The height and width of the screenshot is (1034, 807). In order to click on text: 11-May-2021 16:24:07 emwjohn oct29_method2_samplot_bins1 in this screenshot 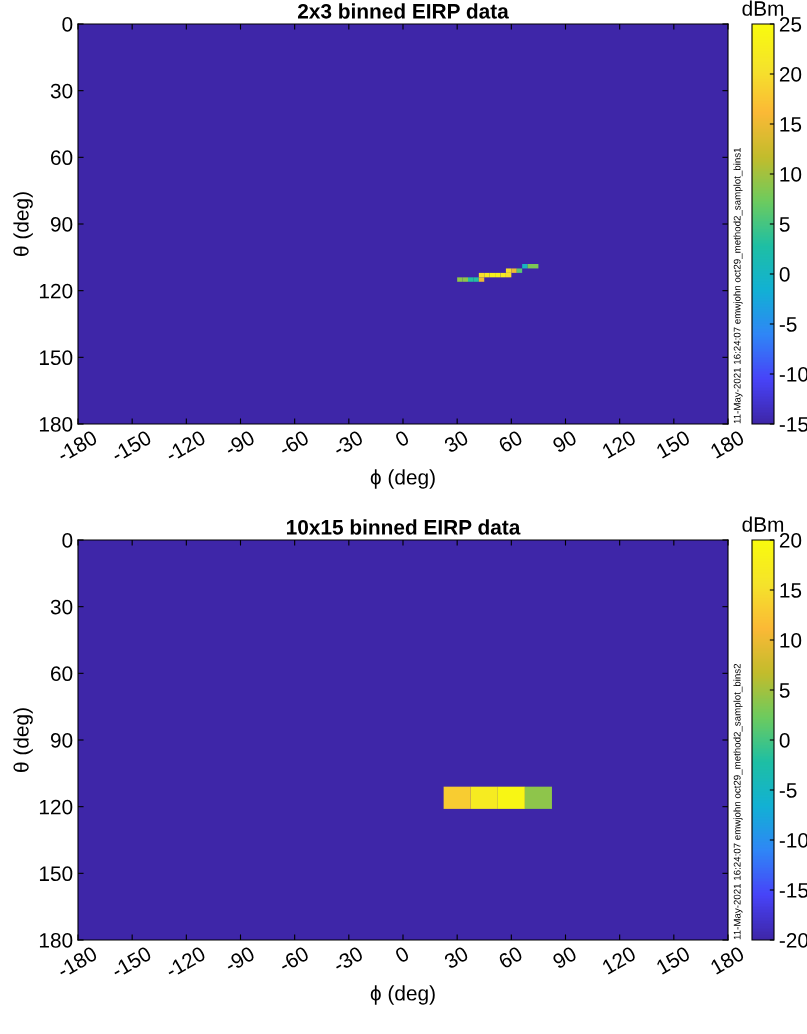, I will do `click(738, 285)`.